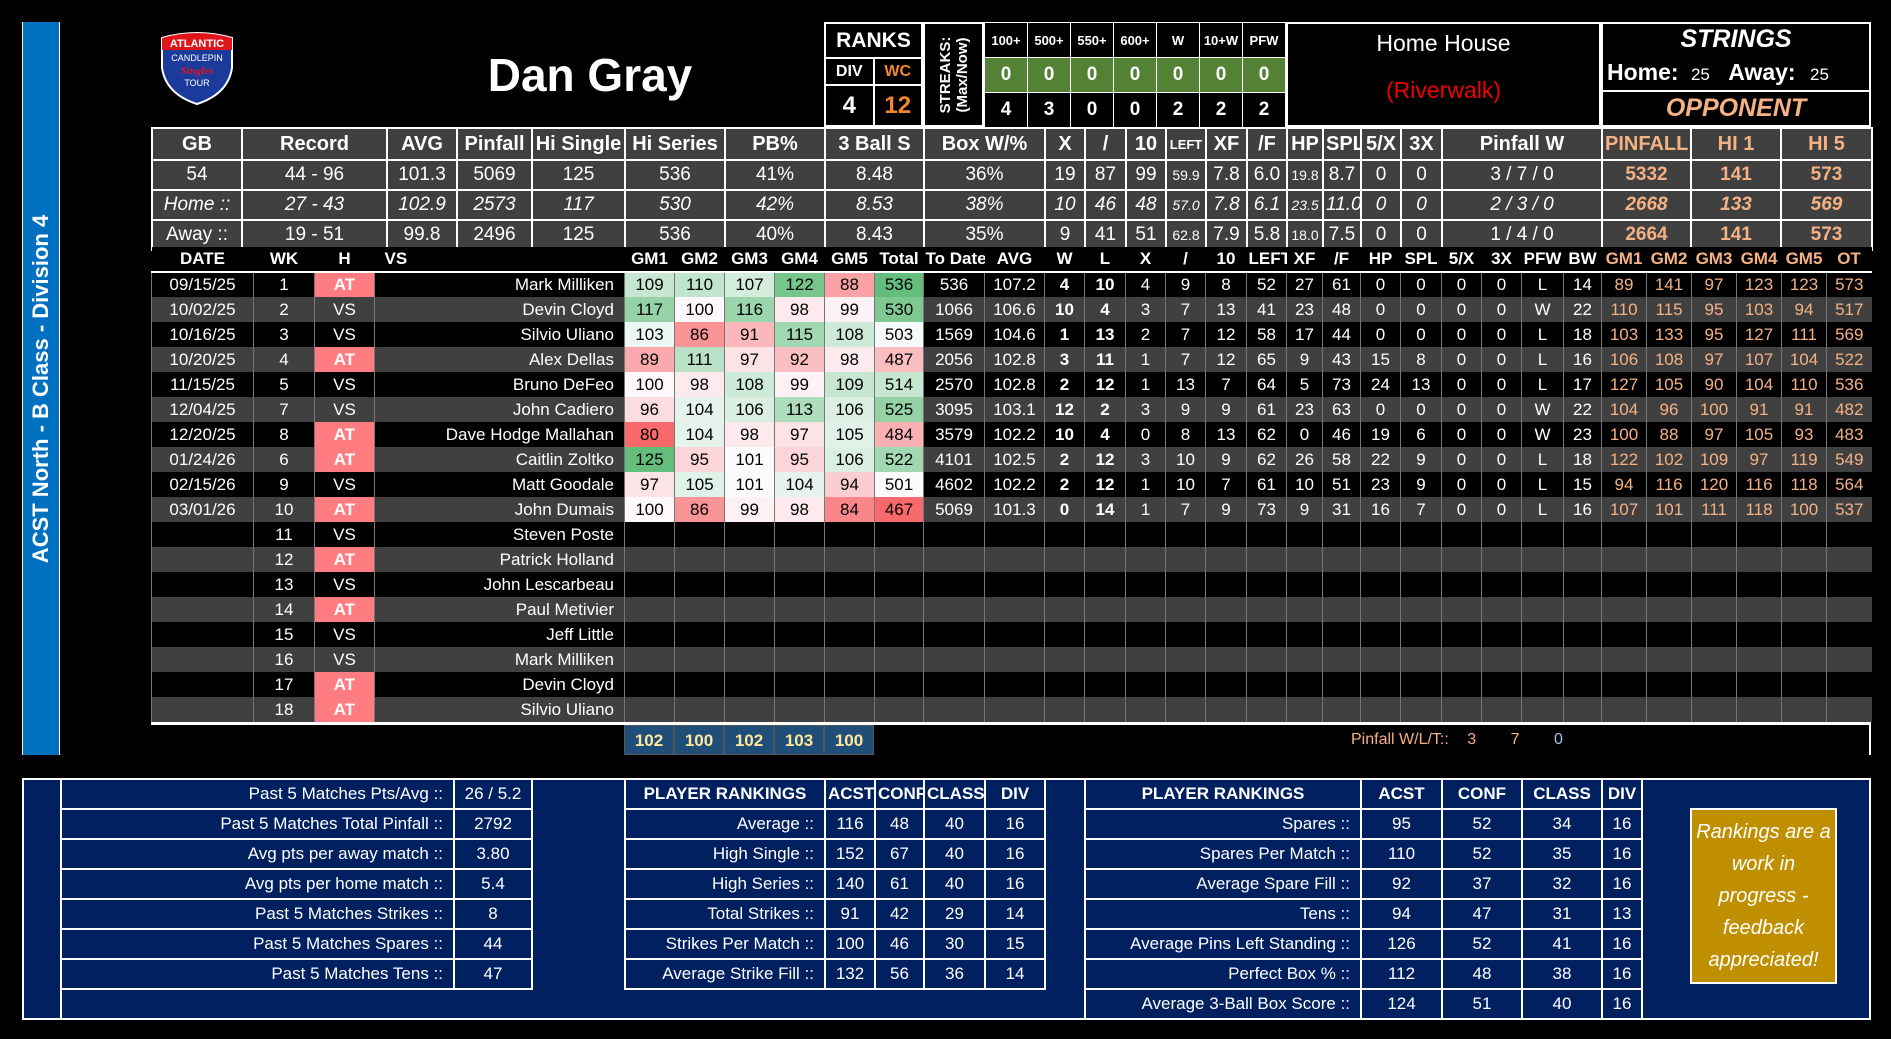  What do you see at coordinates (1011, 609) in the screenshot?
I see `game-row: 14 AT Paul Metivier` at bounding box center [1011, 609].